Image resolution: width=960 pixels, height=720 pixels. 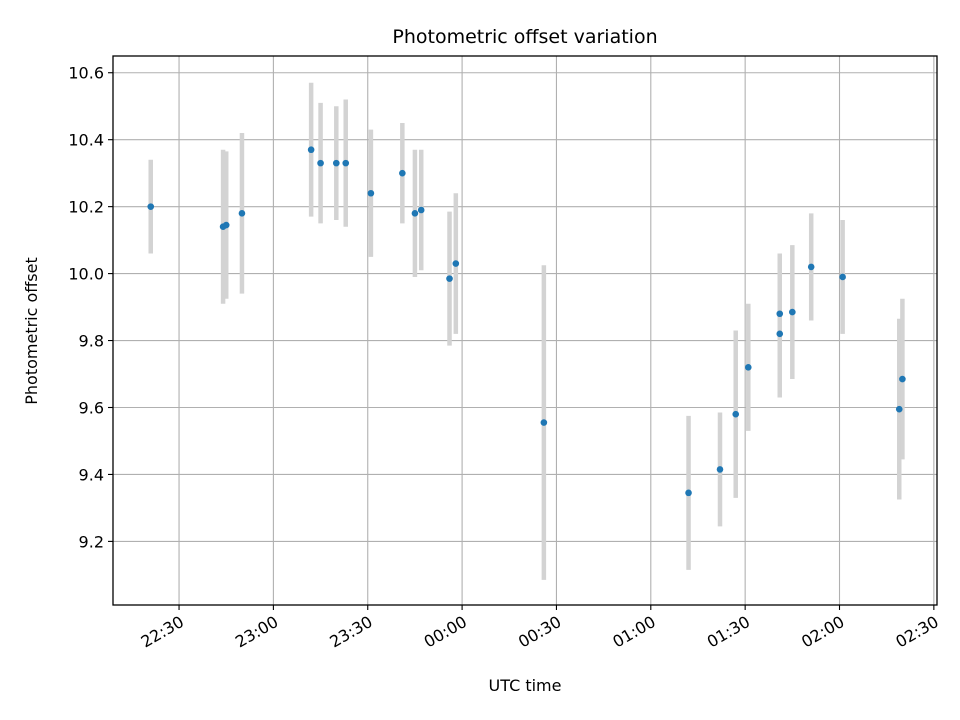 What do you see at coordinates (91, 541) in the screenshot?
I see `y-tick-label: 9.2` at bounding box center [91, 541].